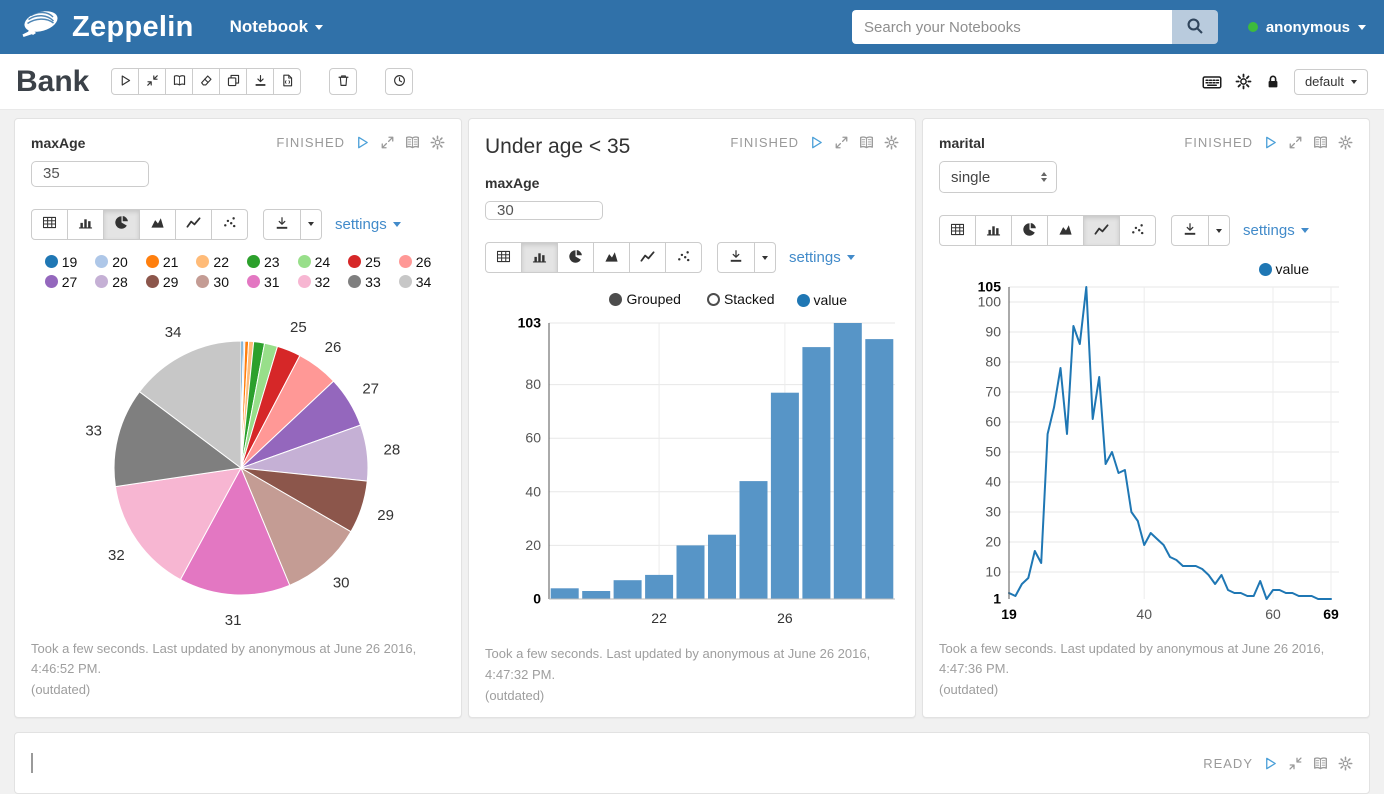  I want to click on permissions-lock-icon, so click(1273, 82).